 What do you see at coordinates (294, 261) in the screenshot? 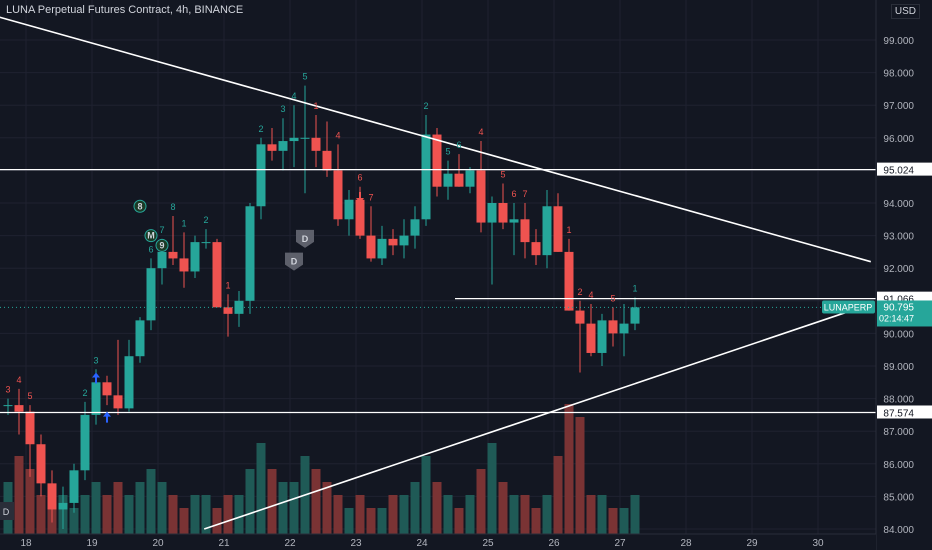
I see `signal-marker-shield` at bounding box center [294, 261].